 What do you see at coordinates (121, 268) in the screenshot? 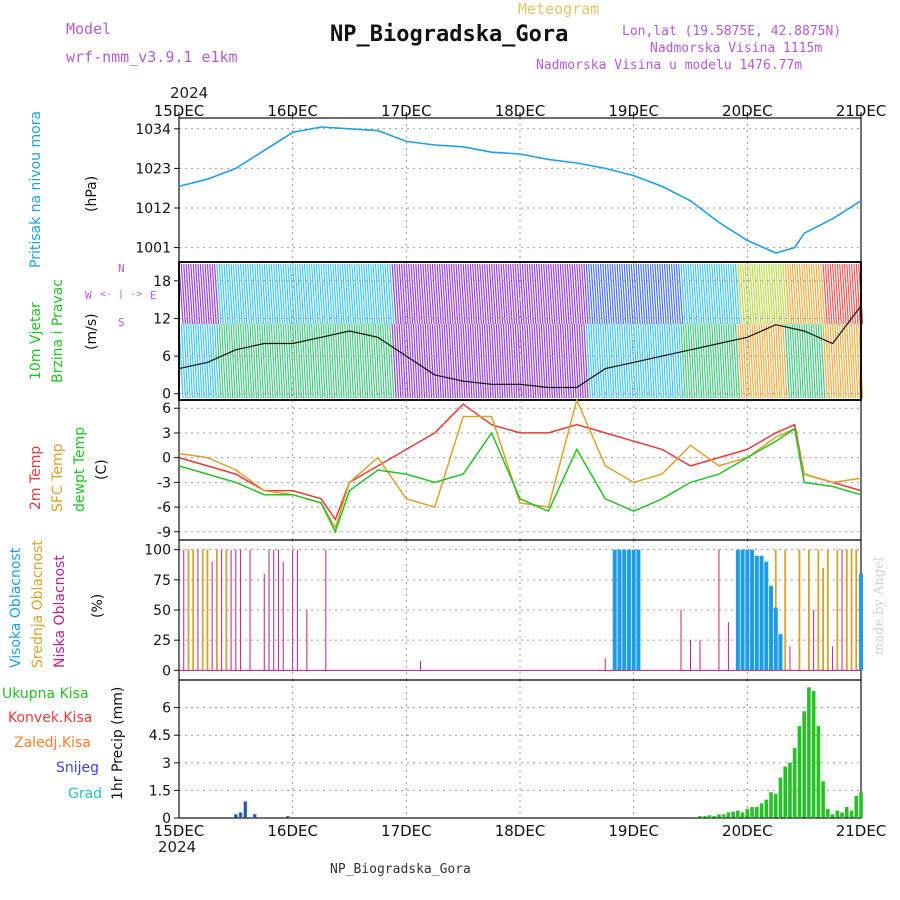
I see `compass-n: N` at bounding box center [121, 268].